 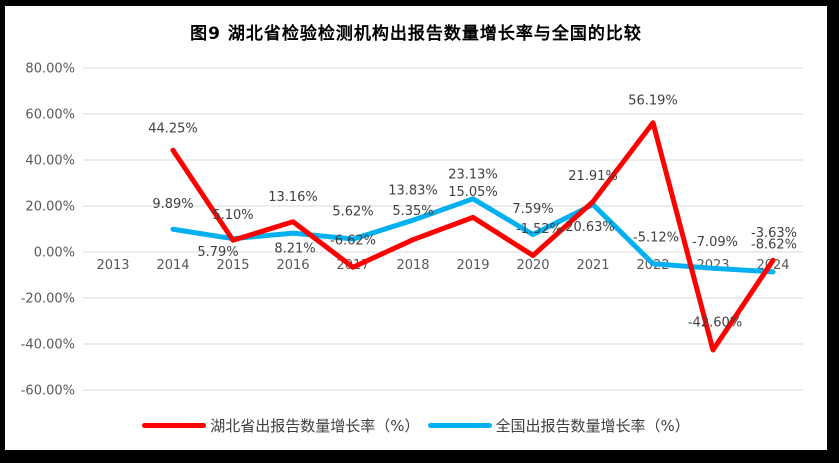 I want to click on hubei-data-label: -6.62%, so click(x=353, y=241).